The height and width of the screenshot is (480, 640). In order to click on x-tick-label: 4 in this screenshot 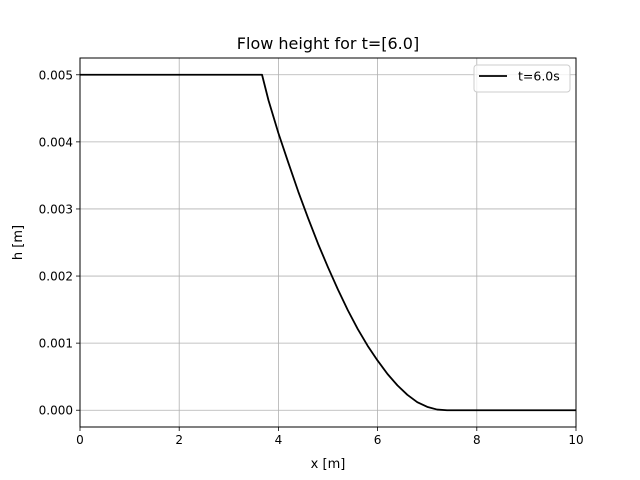, I will do `click(279, 440)`.